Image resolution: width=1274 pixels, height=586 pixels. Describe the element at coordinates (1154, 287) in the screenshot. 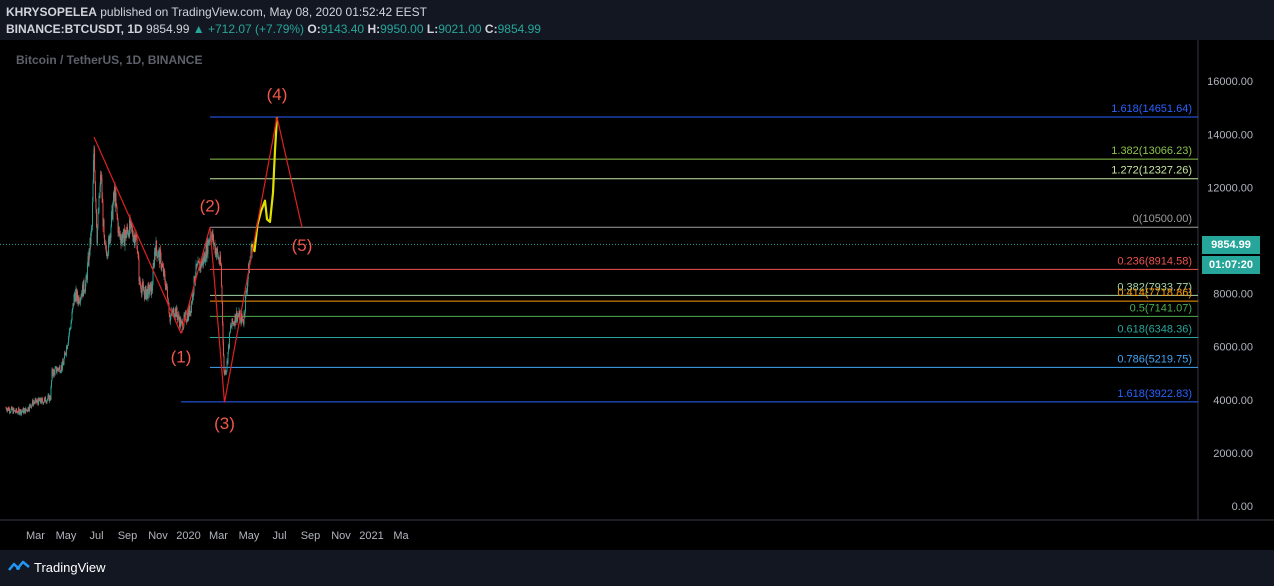

I see `fib-level-label: 0.382(7933.77)` at that location.